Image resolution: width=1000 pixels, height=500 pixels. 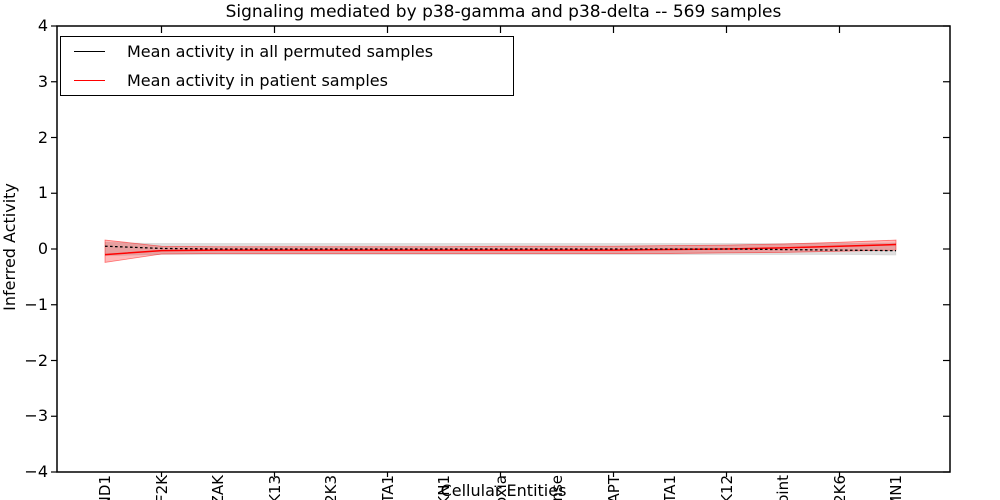 I want to click on x-tick-label: response to hypoxia, so click(x=501, y=487).